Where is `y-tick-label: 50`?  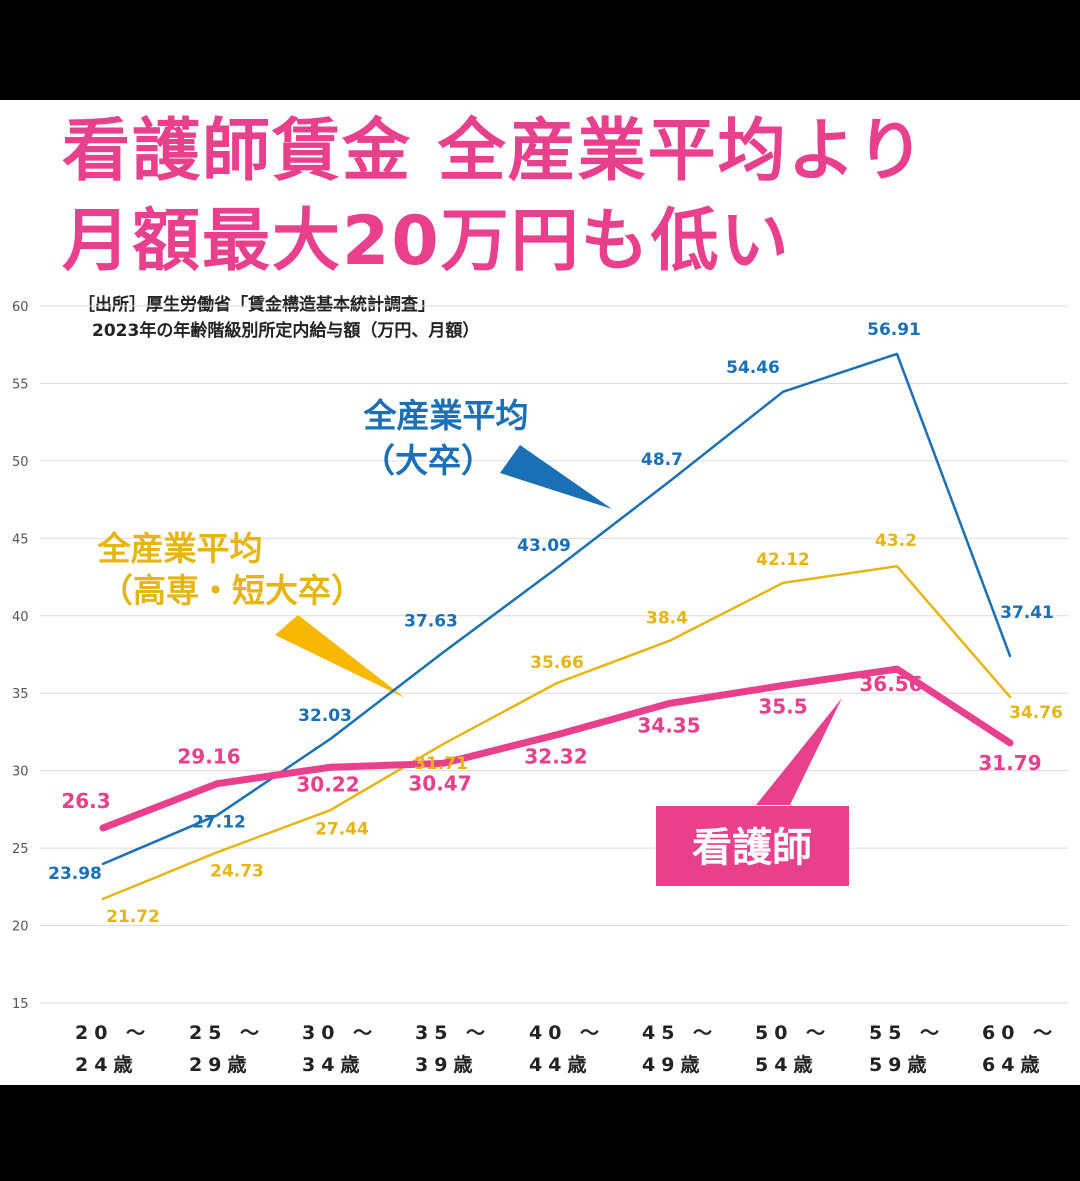
y-tick-label: 50 is located at coordinates (20, 462).